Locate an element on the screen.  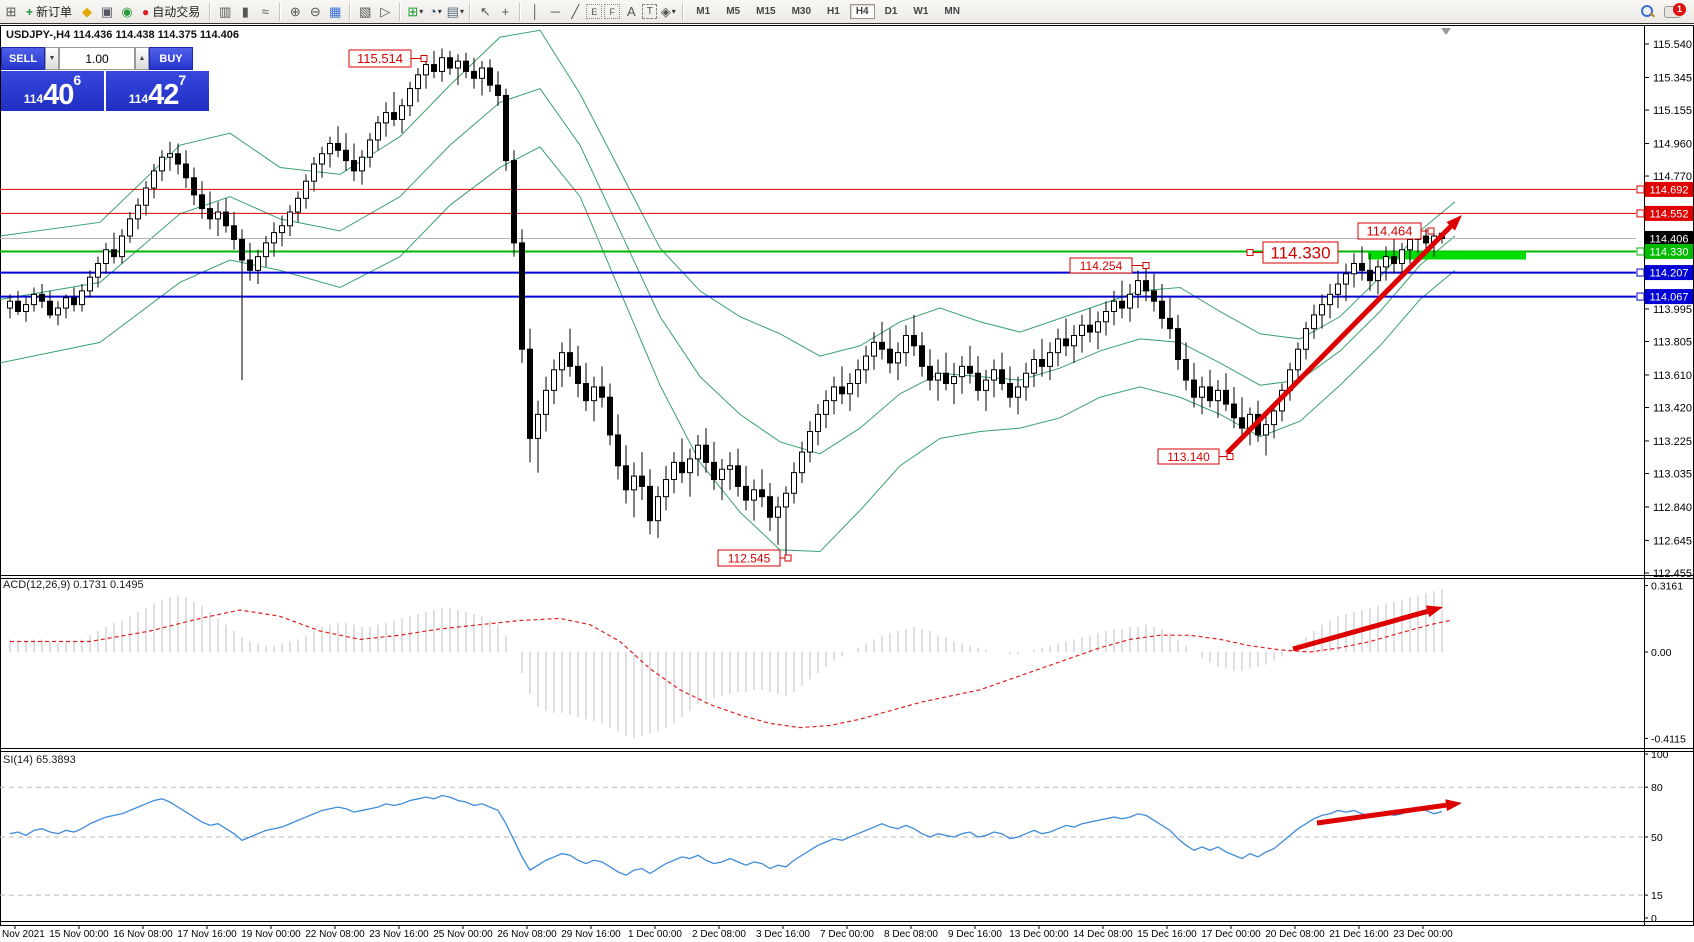
highlighter-icon: ◆ is located at coordinates (87, 11).